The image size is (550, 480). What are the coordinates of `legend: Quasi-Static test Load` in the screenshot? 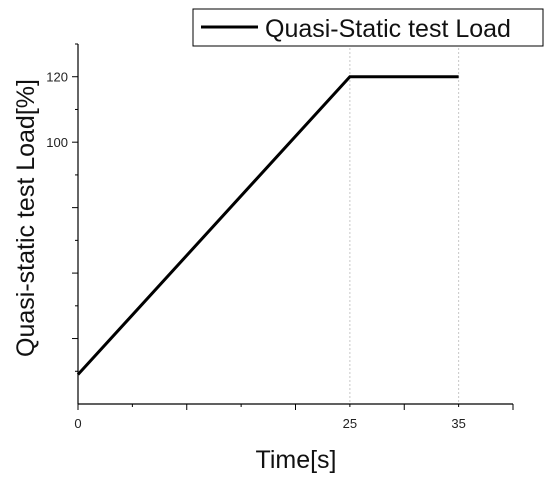 It's located at (368, 27).